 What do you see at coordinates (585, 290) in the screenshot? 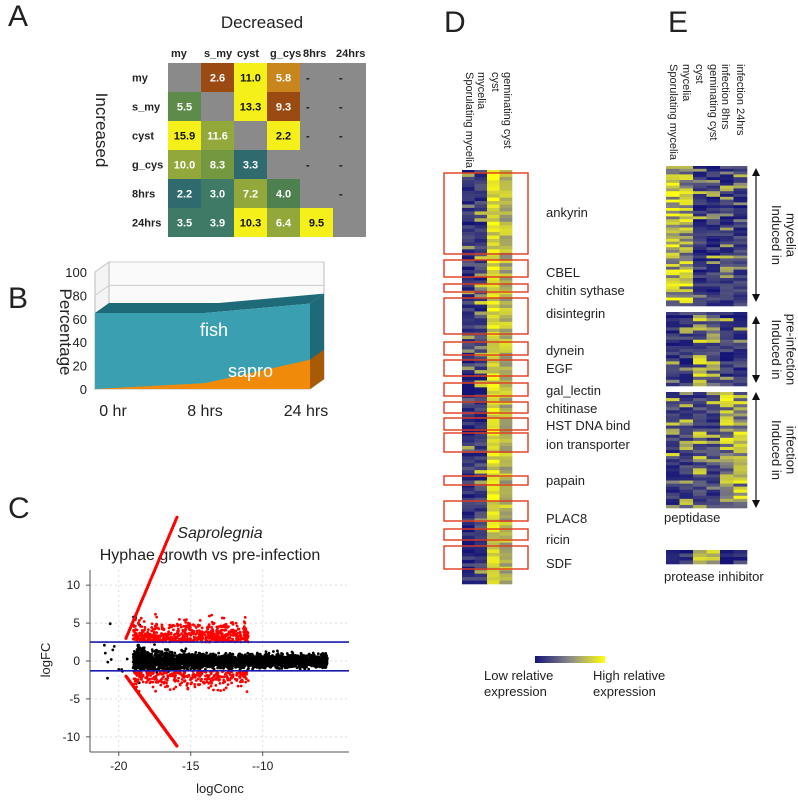
I see `heatmap-d-family-label: chitin sythase` at bounding box center [585, 290].